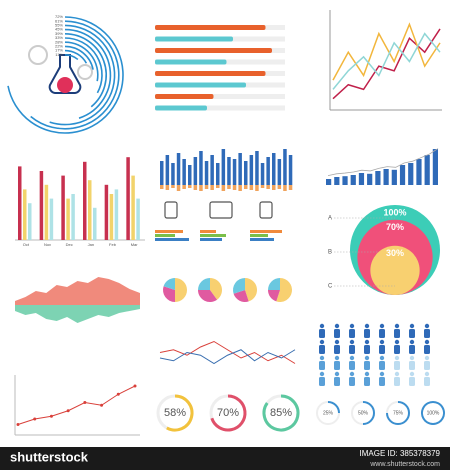  Describe the element at coordinates (26, 244) in the screenshot. I see `x-tick-label: Oct` at that location.